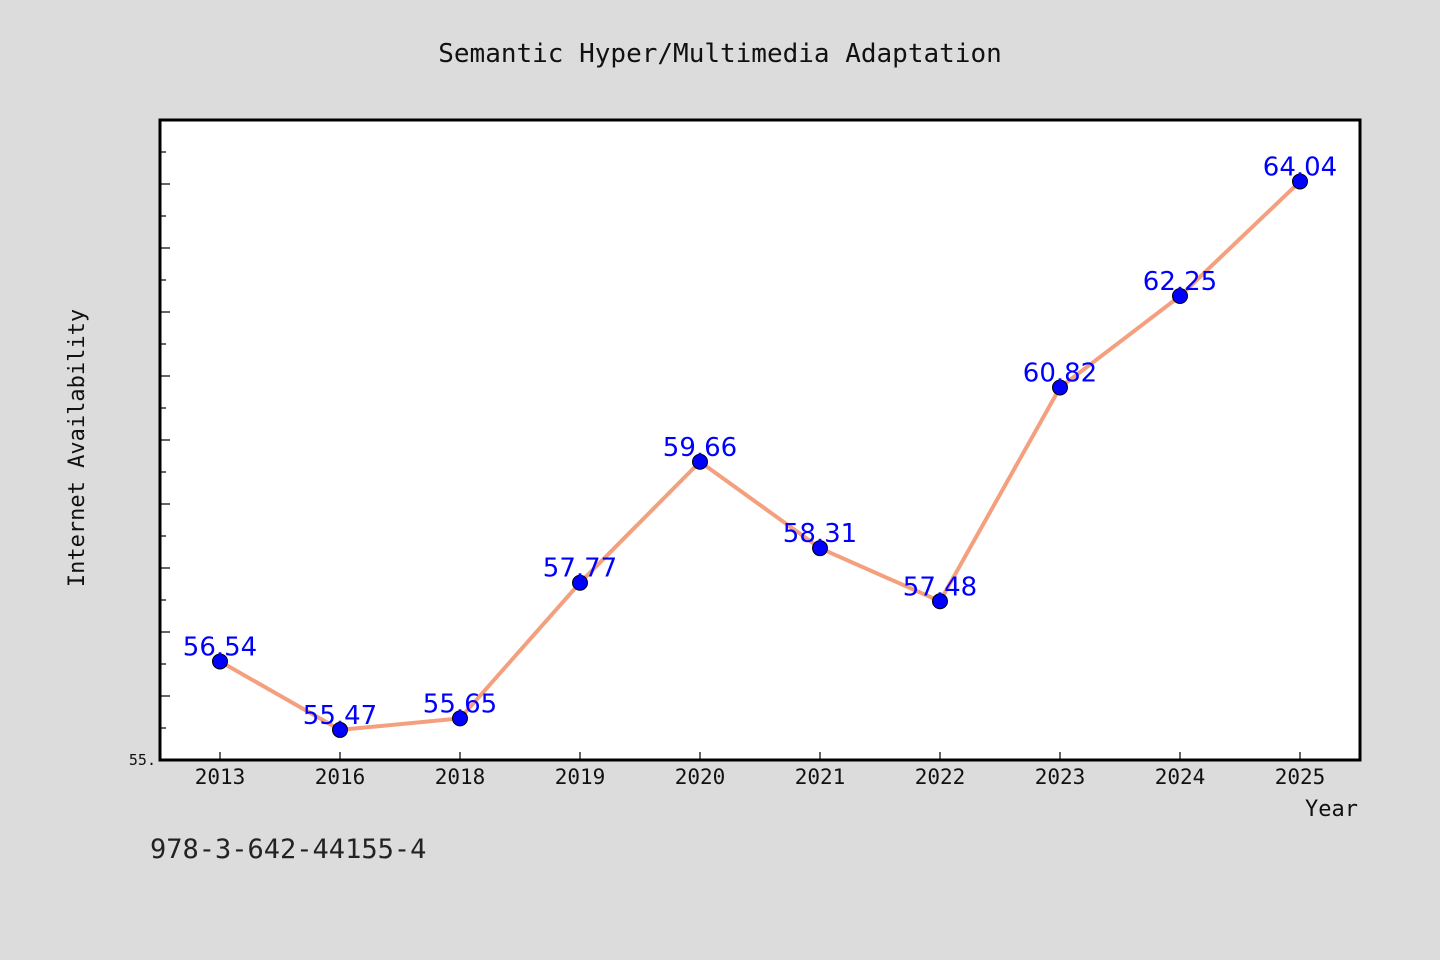  I want to click on y-axis-ticks: 55., so click(149, 444).